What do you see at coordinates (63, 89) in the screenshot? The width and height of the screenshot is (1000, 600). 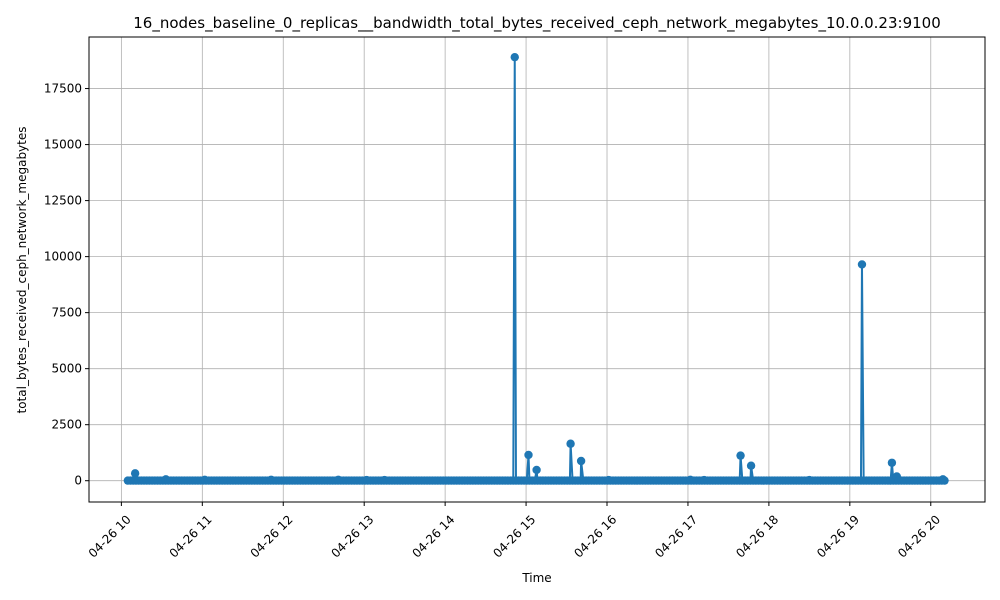 I see `y-tick-label: 17500` at bounding box center [63, 89].